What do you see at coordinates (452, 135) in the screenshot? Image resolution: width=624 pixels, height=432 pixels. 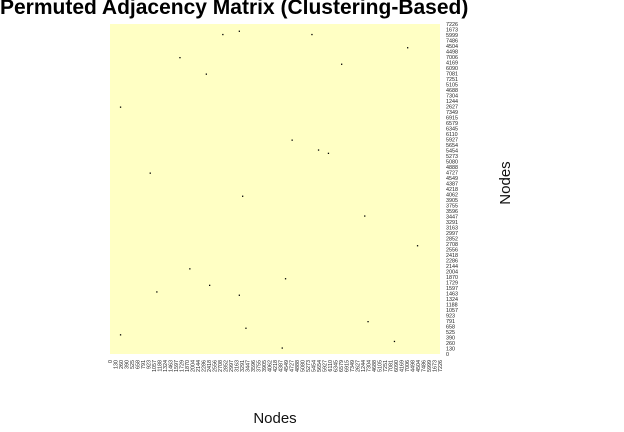 I see `y-tick-label: 6110` at bounding box center [452, 135].